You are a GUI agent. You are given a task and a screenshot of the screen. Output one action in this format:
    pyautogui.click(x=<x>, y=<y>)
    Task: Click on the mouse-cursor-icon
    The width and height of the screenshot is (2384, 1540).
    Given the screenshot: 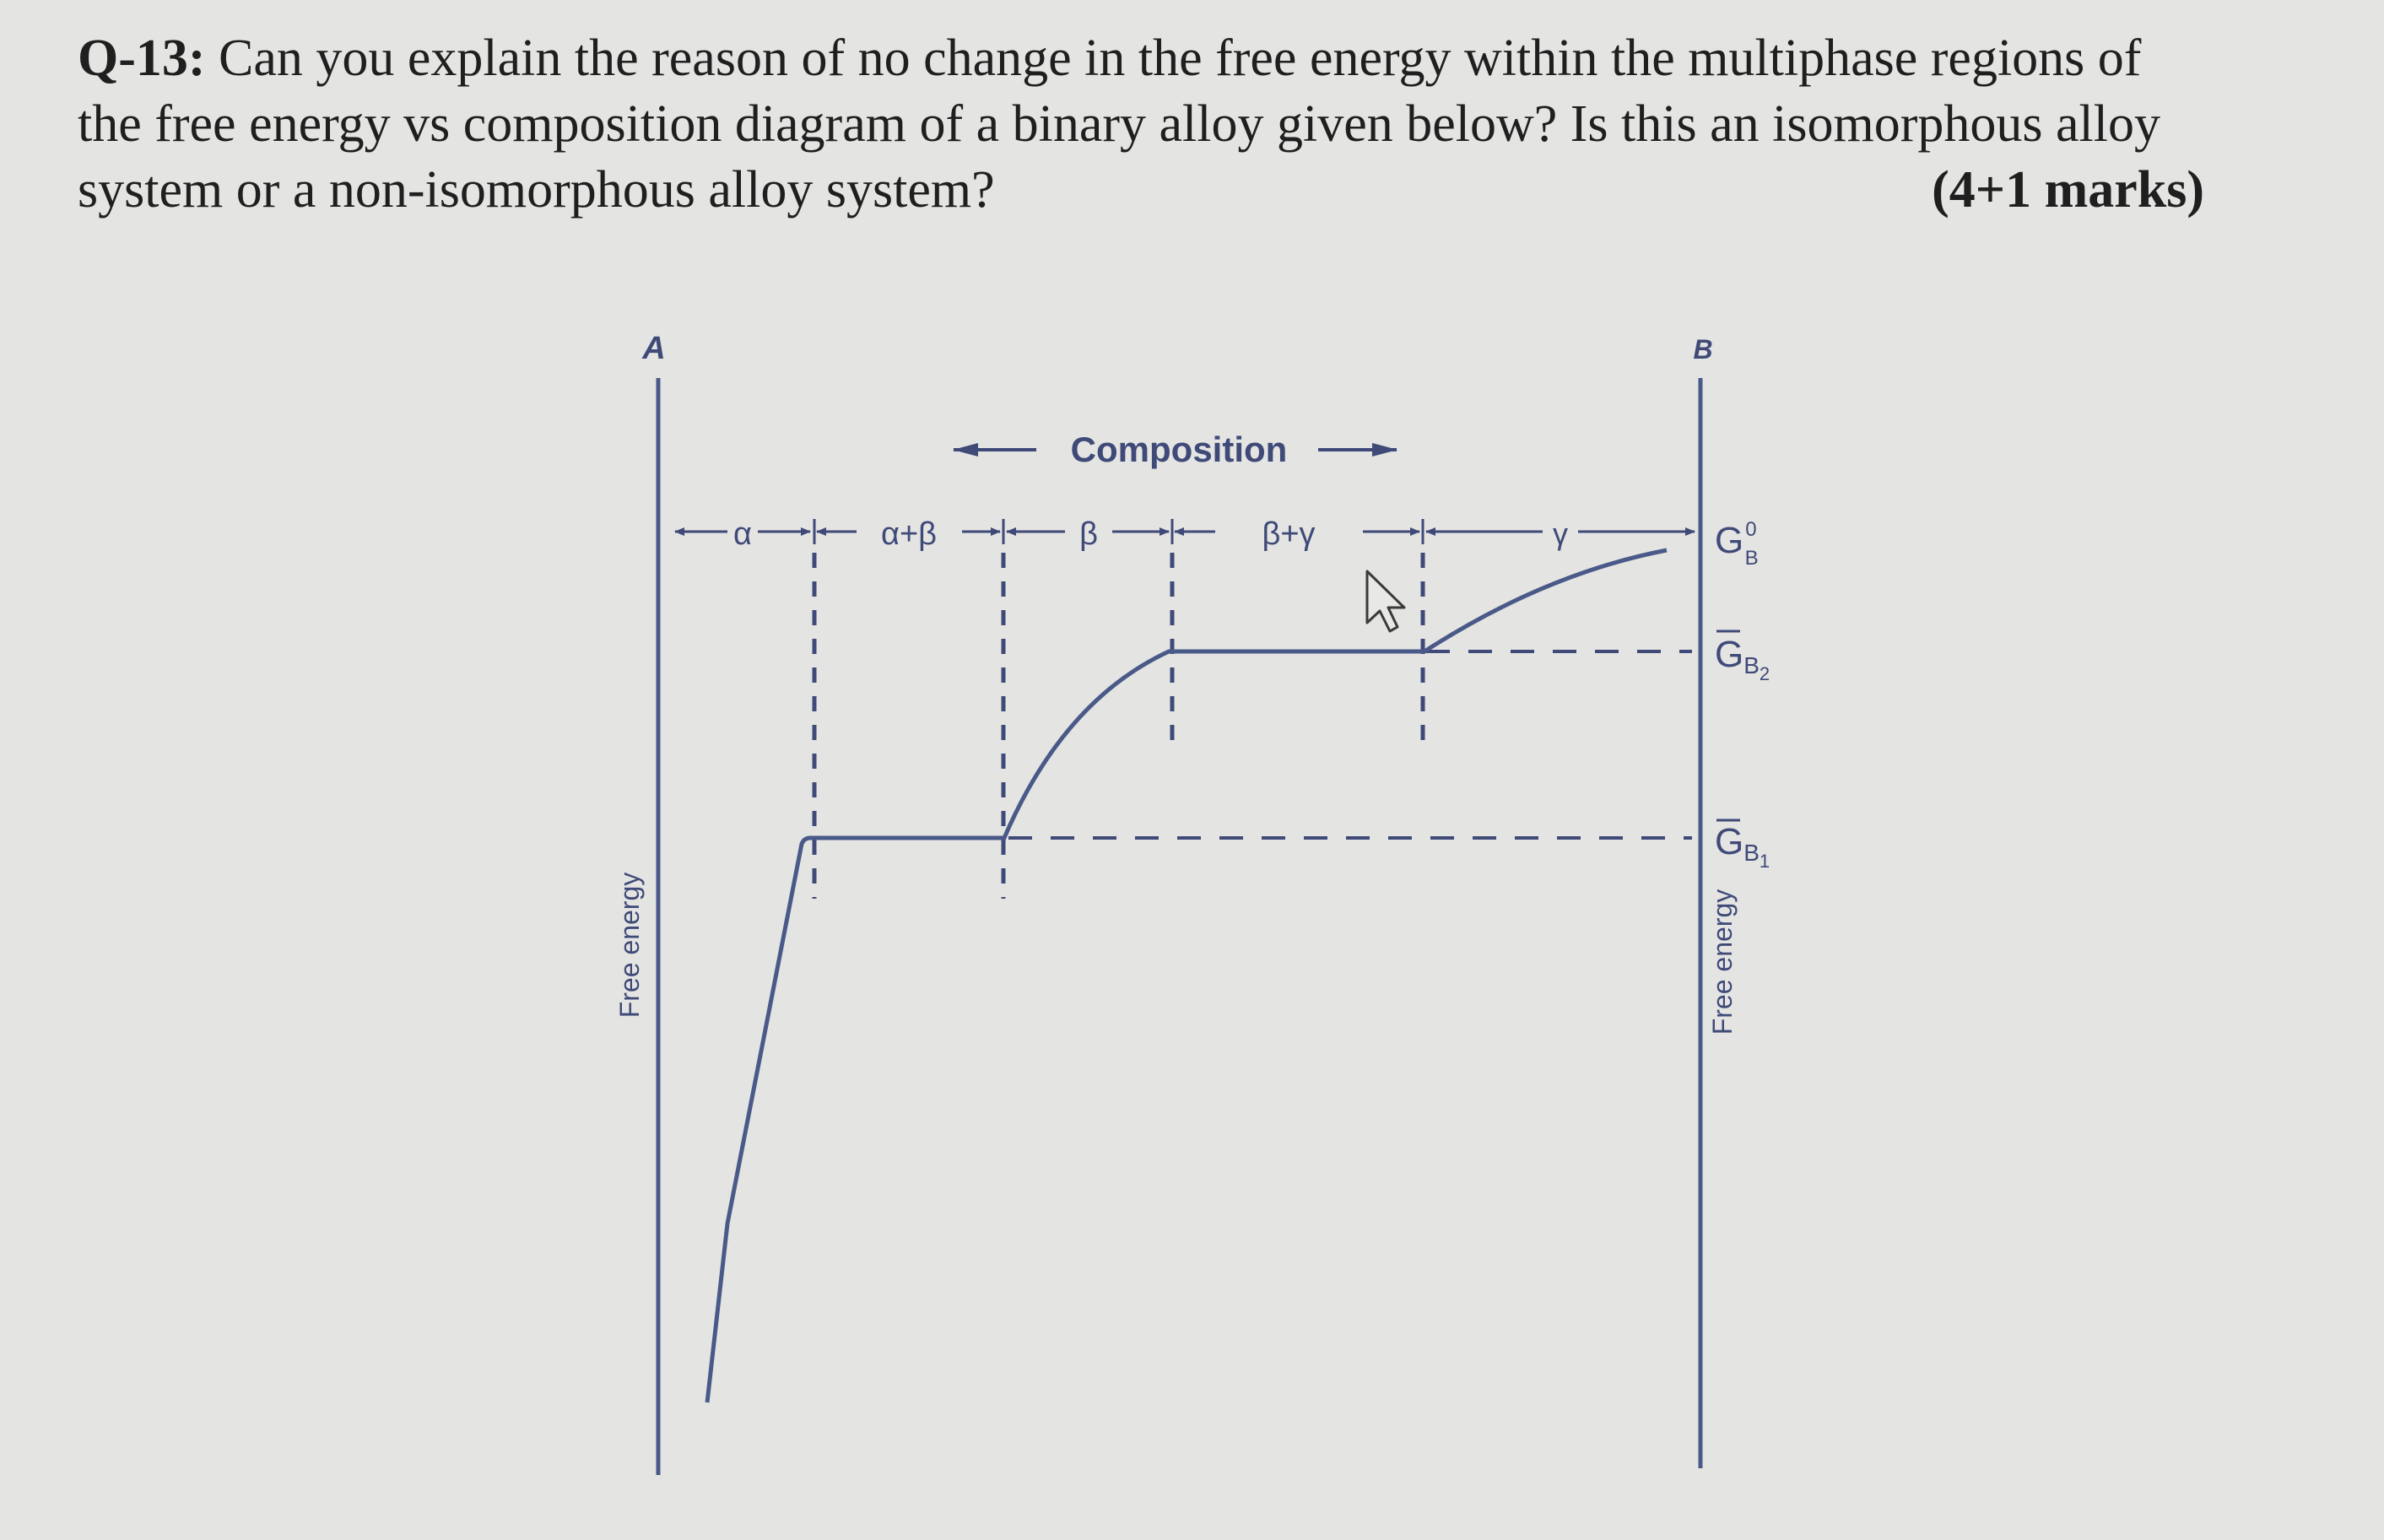 What is the action you would take?
    pyautogui.click(x=1386, y=601)
    